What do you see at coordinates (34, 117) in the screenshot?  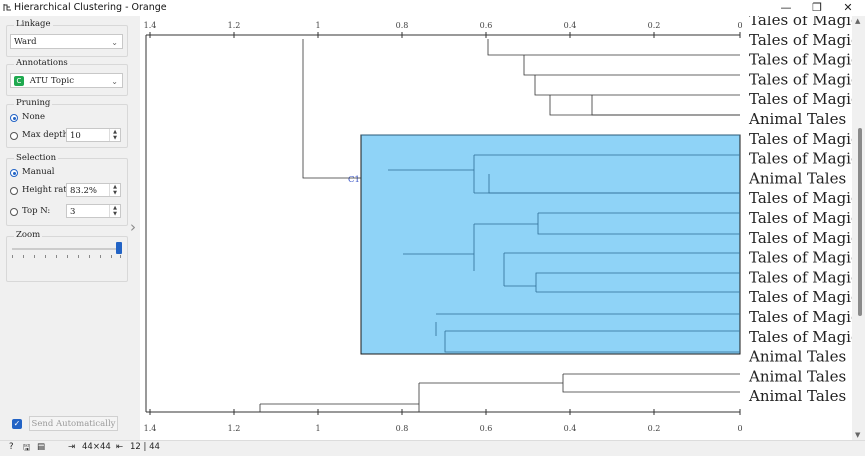 I see `pruning-none-label: None` at bounding box center [34, 117].